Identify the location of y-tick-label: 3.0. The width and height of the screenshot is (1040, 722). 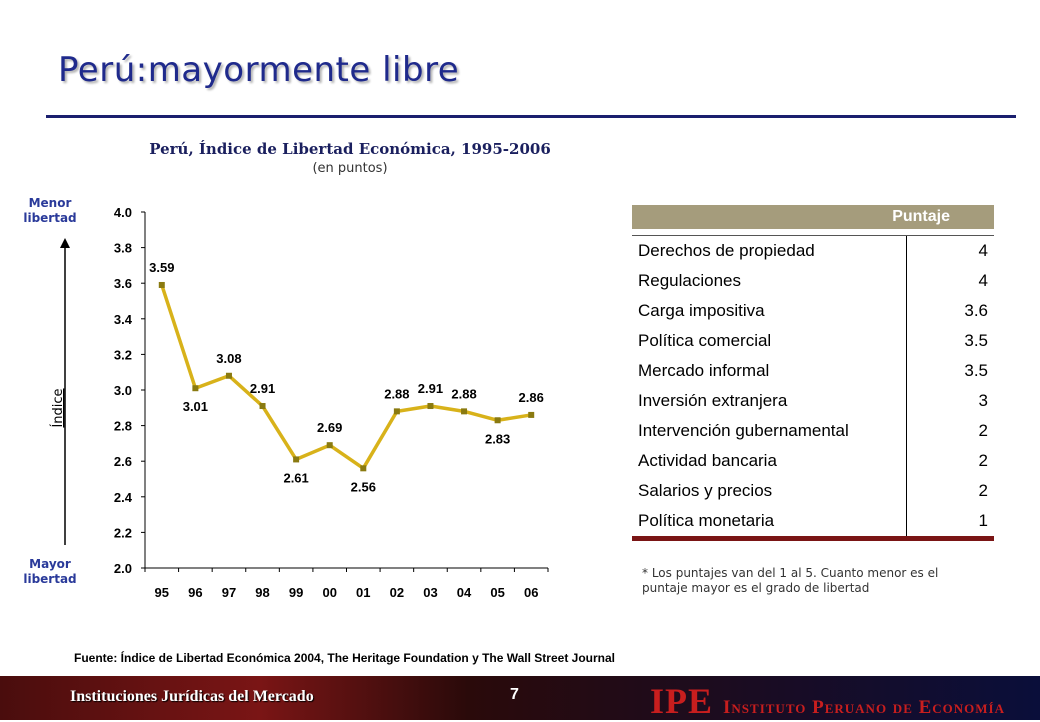
(123, 390).